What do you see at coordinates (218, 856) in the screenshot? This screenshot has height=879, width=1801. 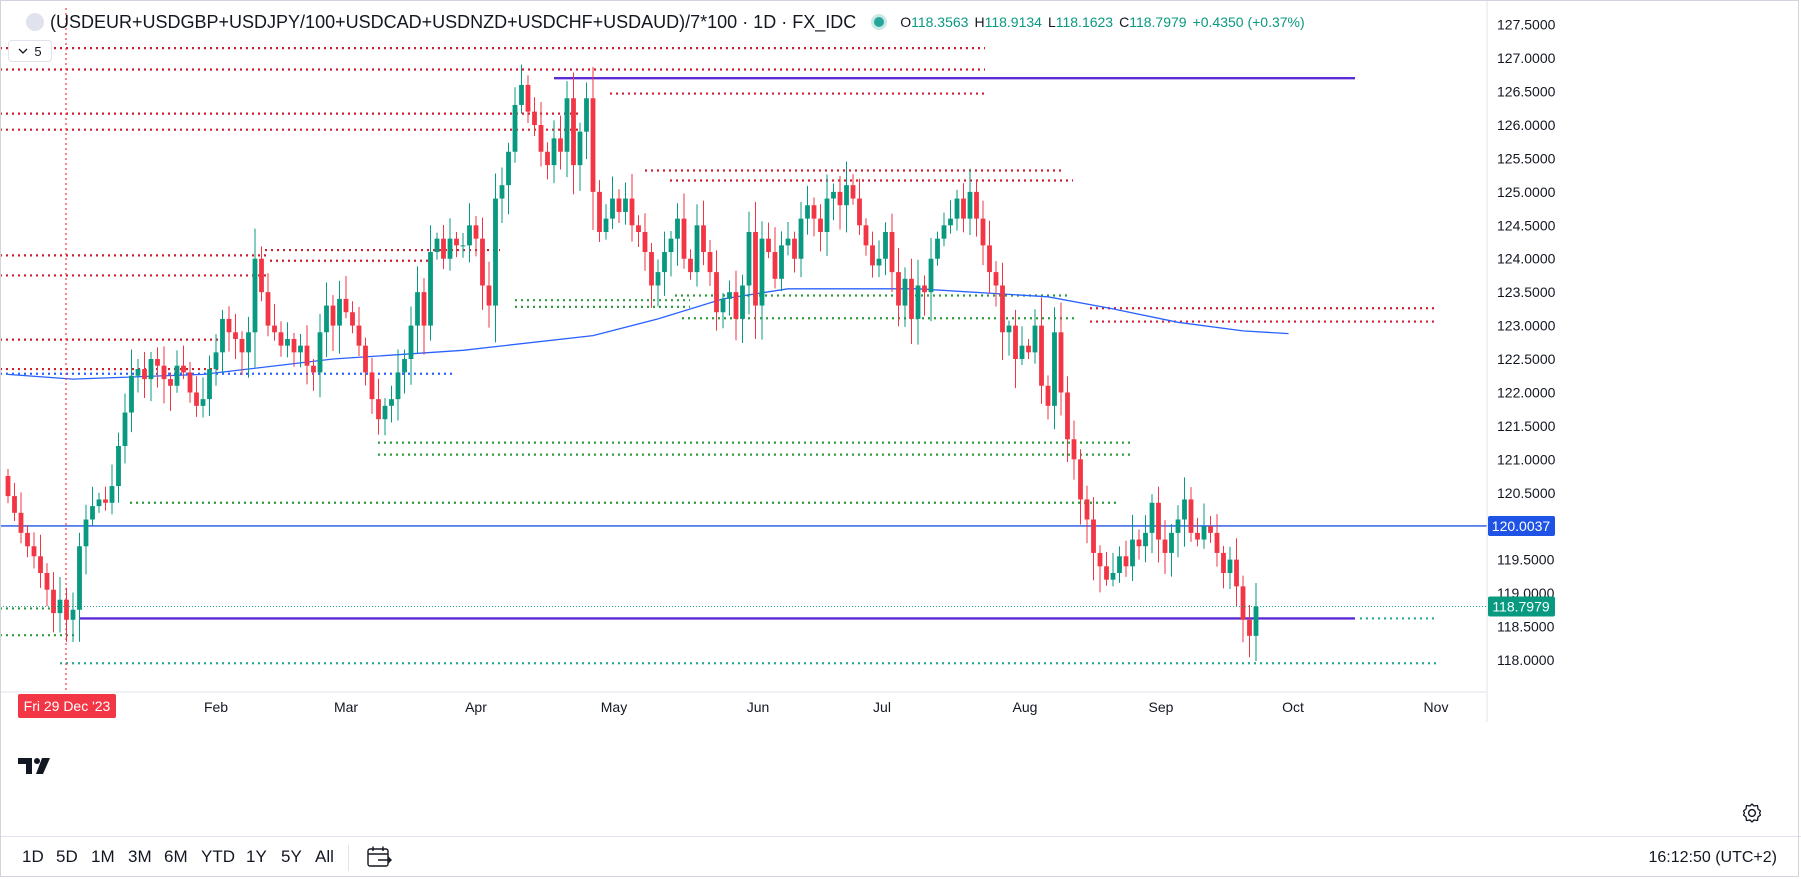 I see `range-ytd-button: YTD` at bounding box center [218, 856].